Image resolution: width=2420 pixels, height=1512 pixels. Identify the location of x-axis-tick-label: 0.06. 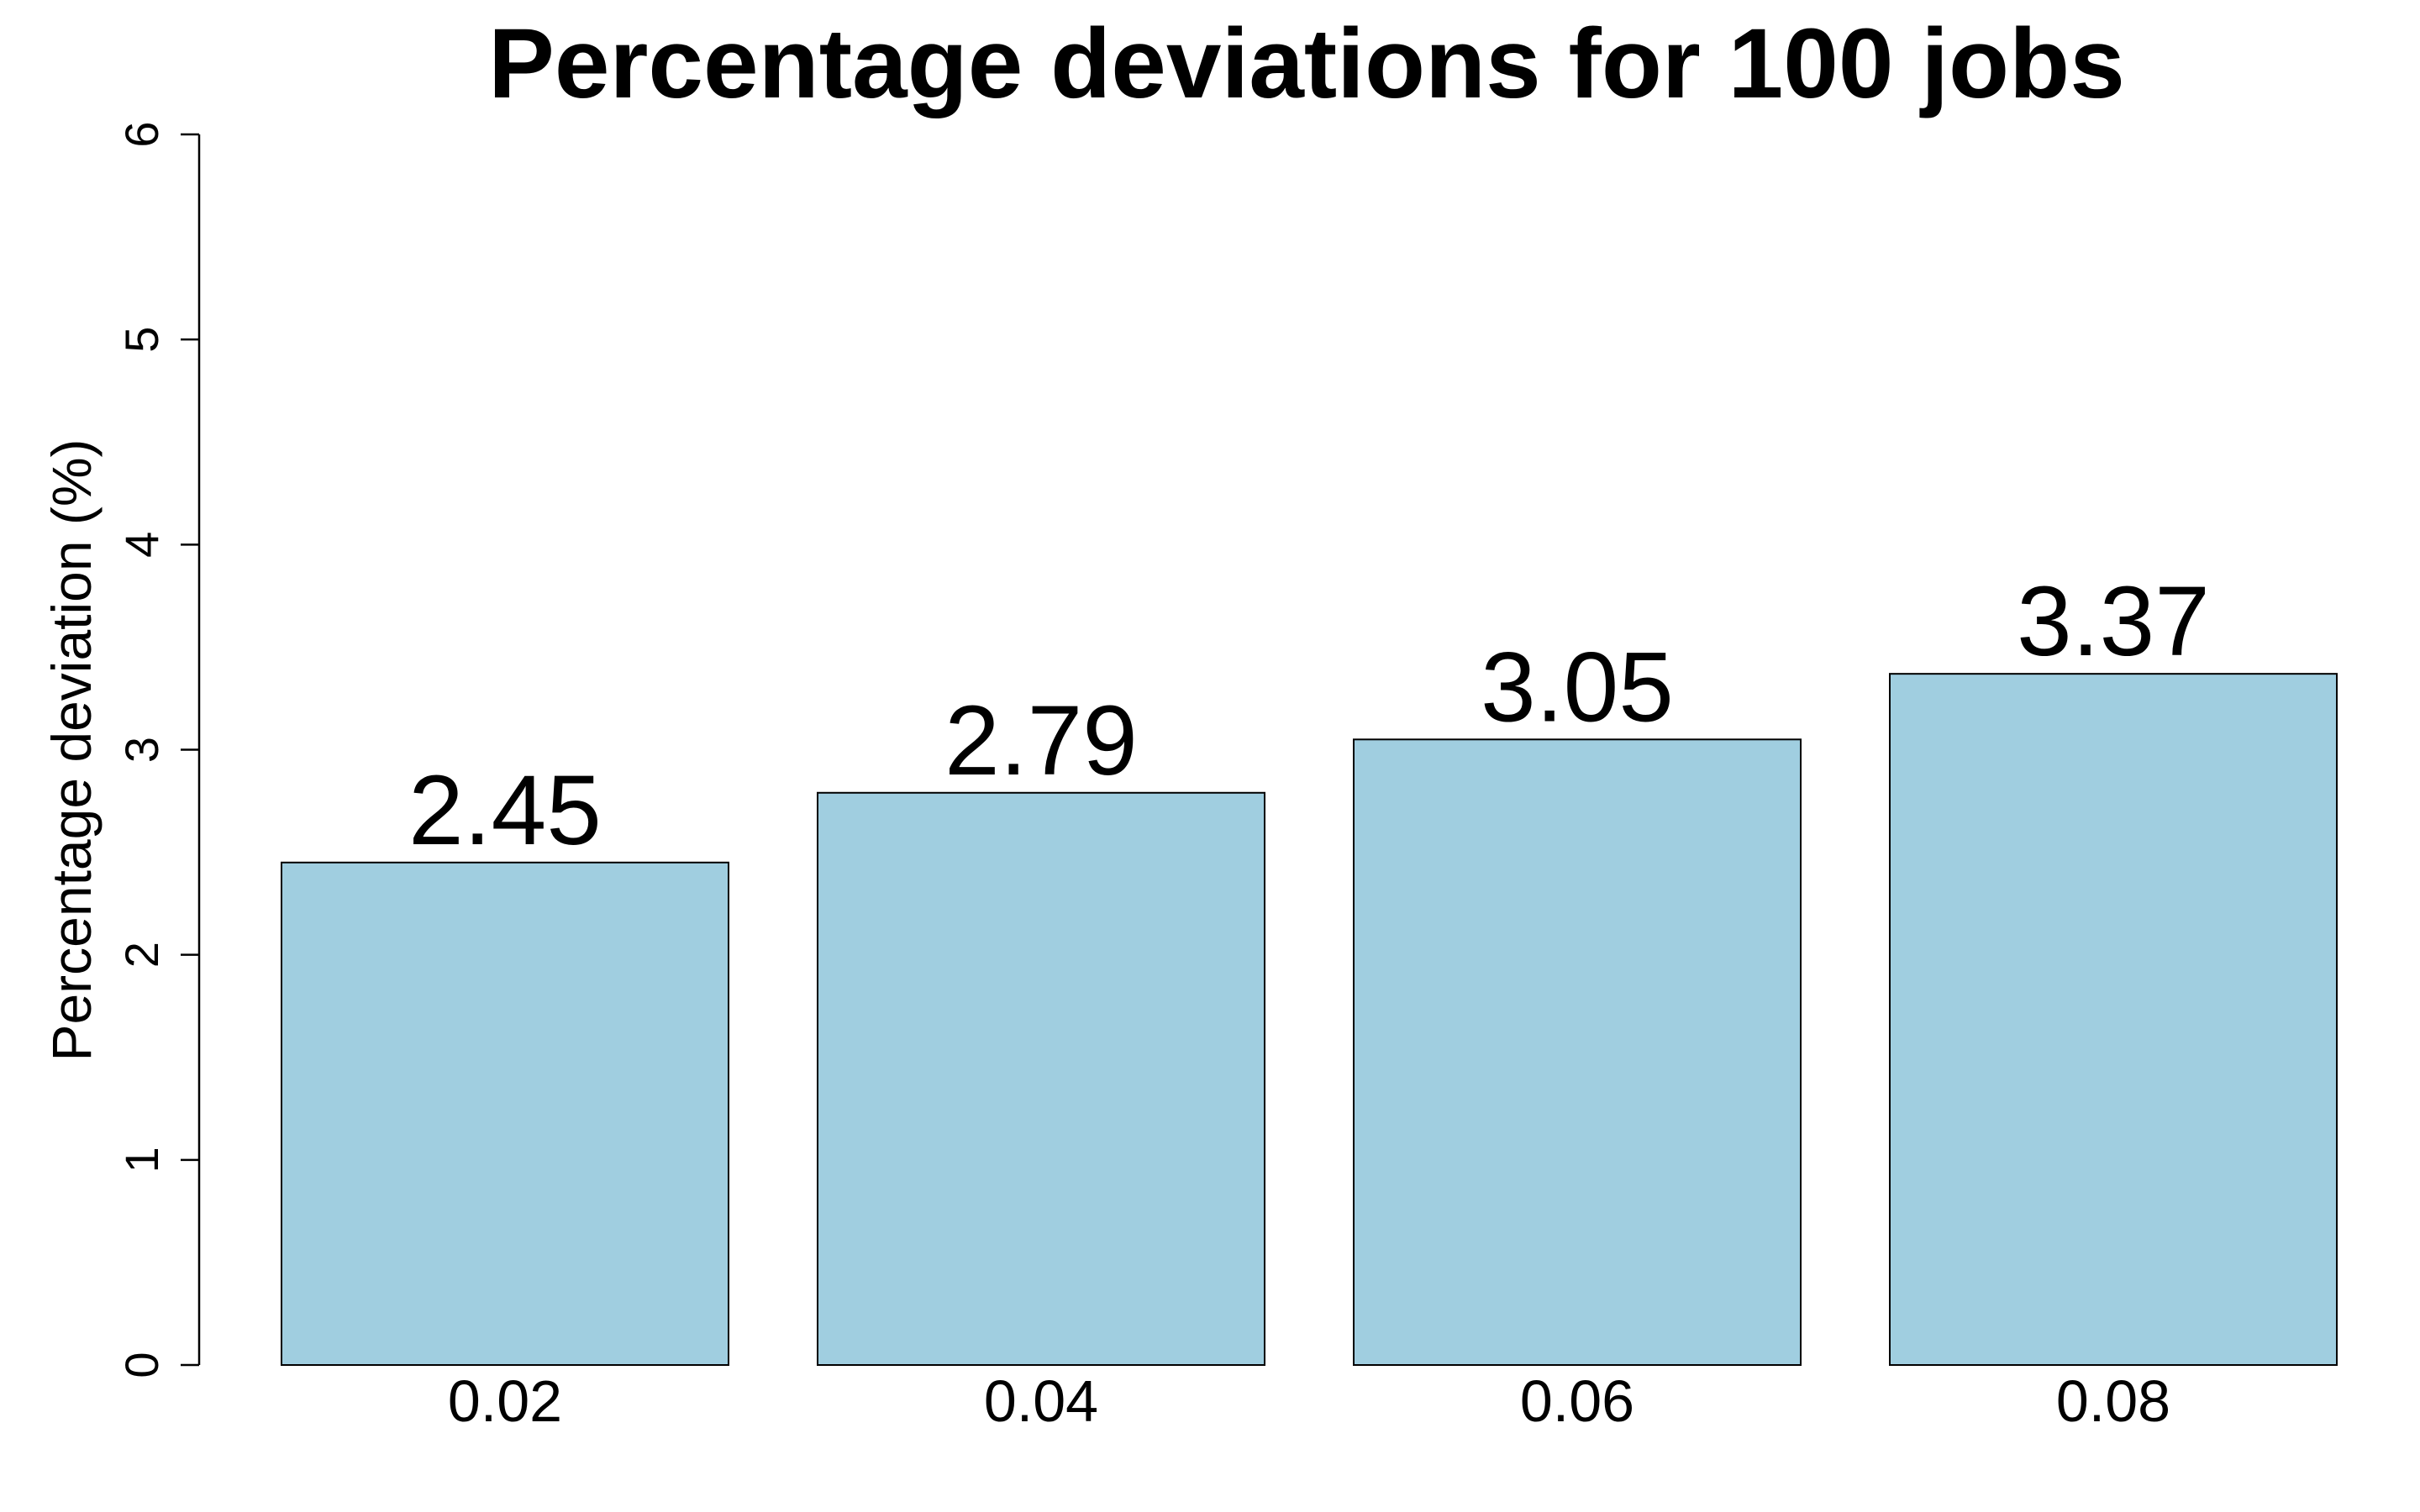
(1577, 1401).